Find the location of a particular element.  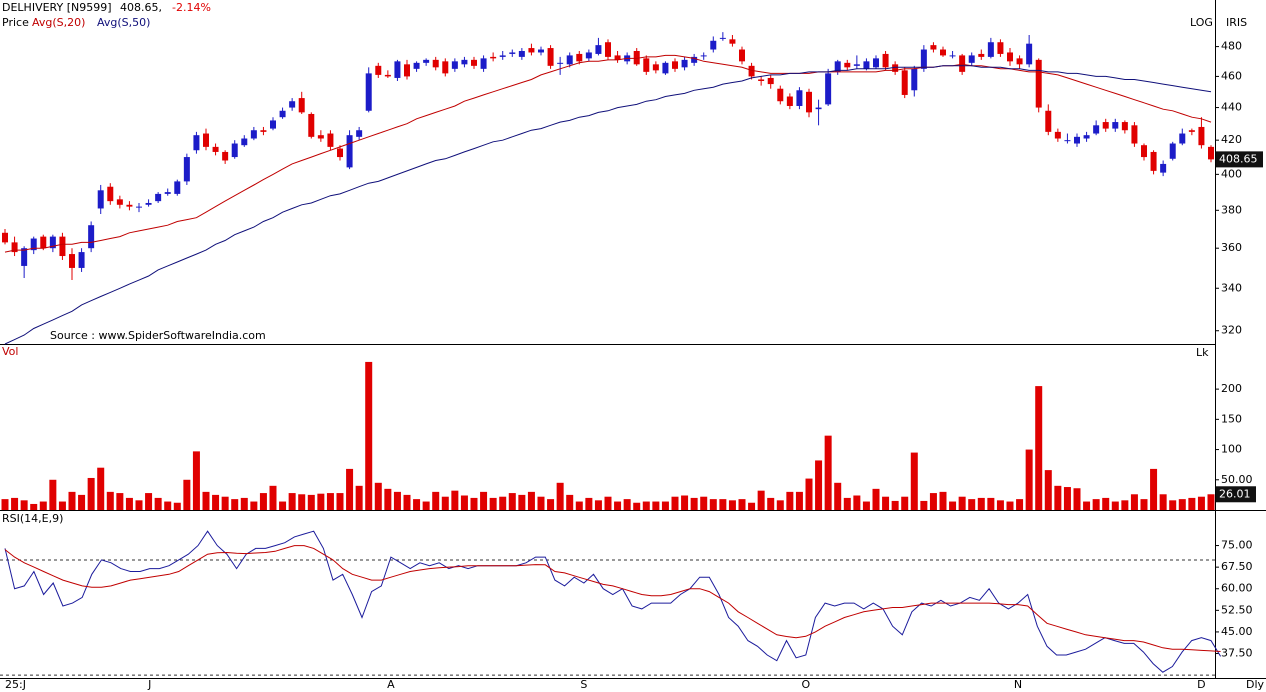

y-tick-label: 50.00 is located at coordinates (1237, 479).